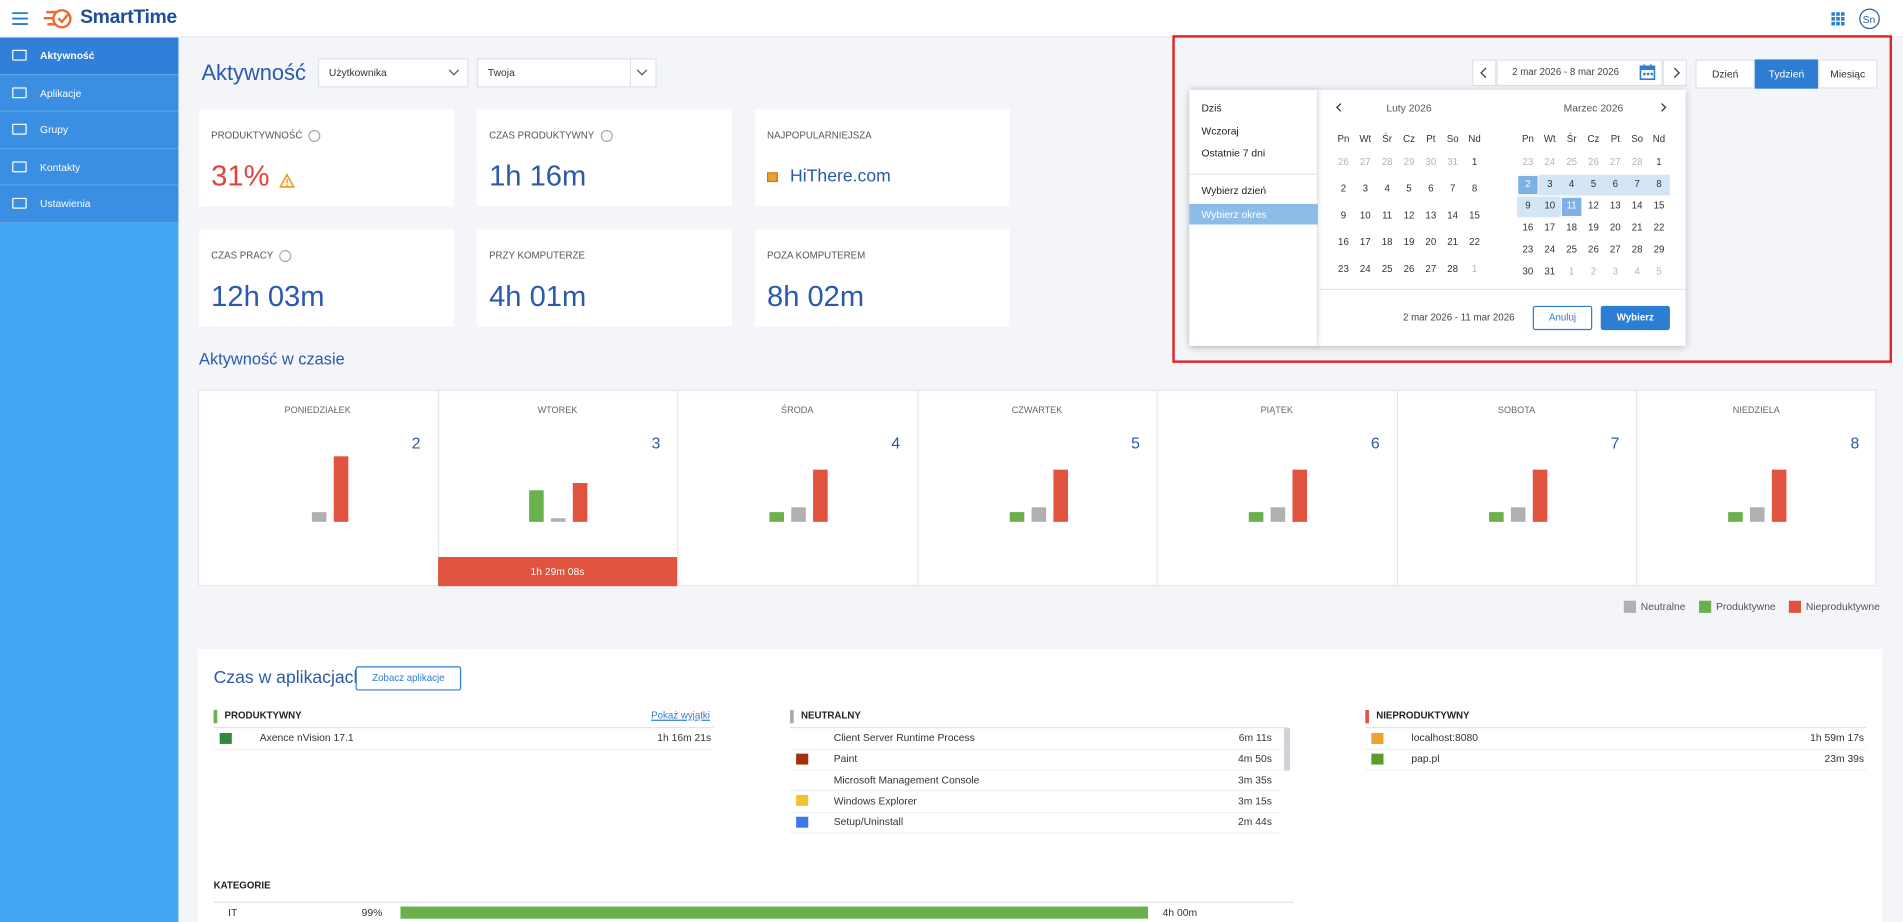  I want to click on preset-option: Ostatnie 7 dni, so click(1233, 152).